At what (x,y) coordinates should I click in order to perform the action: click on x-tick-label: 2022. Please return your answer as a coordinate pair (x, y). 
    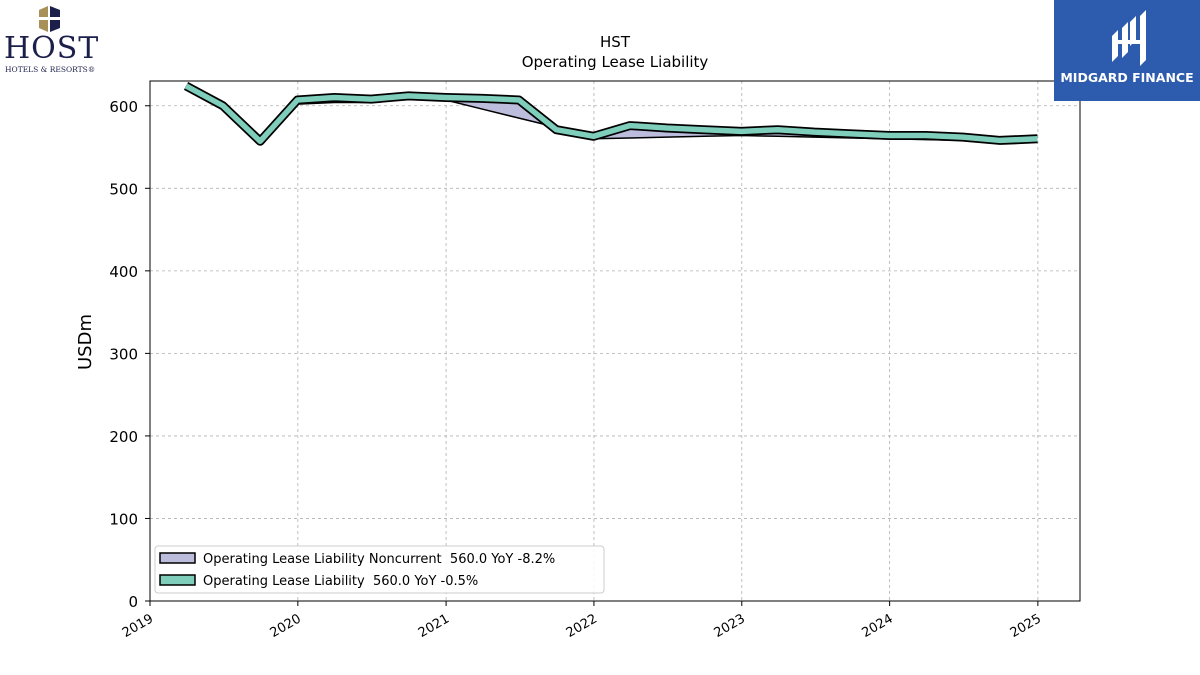
    Looking at the image, I should click on (582, 626).